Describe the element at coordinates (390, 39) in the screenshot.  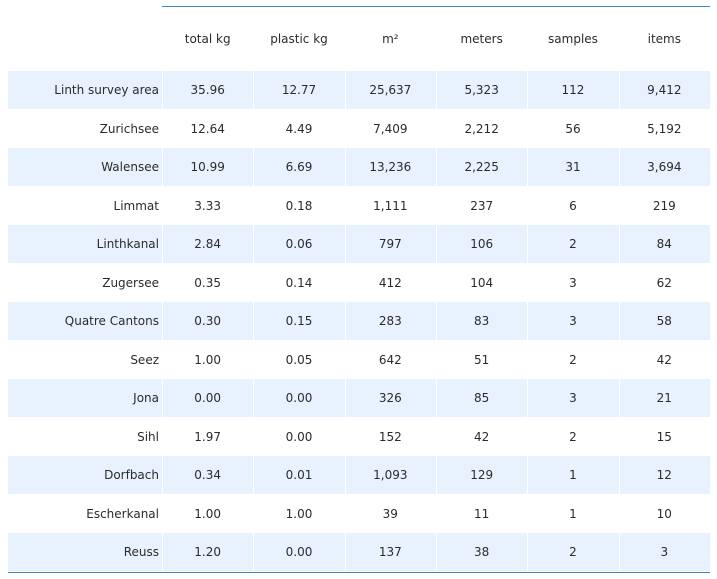
I see `column-header: m²` at that location.